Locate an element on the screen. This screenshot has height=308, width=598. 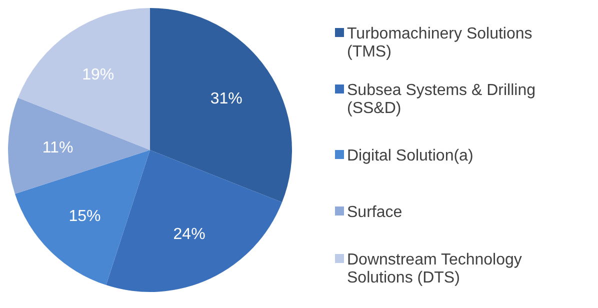
legend-label: Surface is located at coordinates (374, 213).